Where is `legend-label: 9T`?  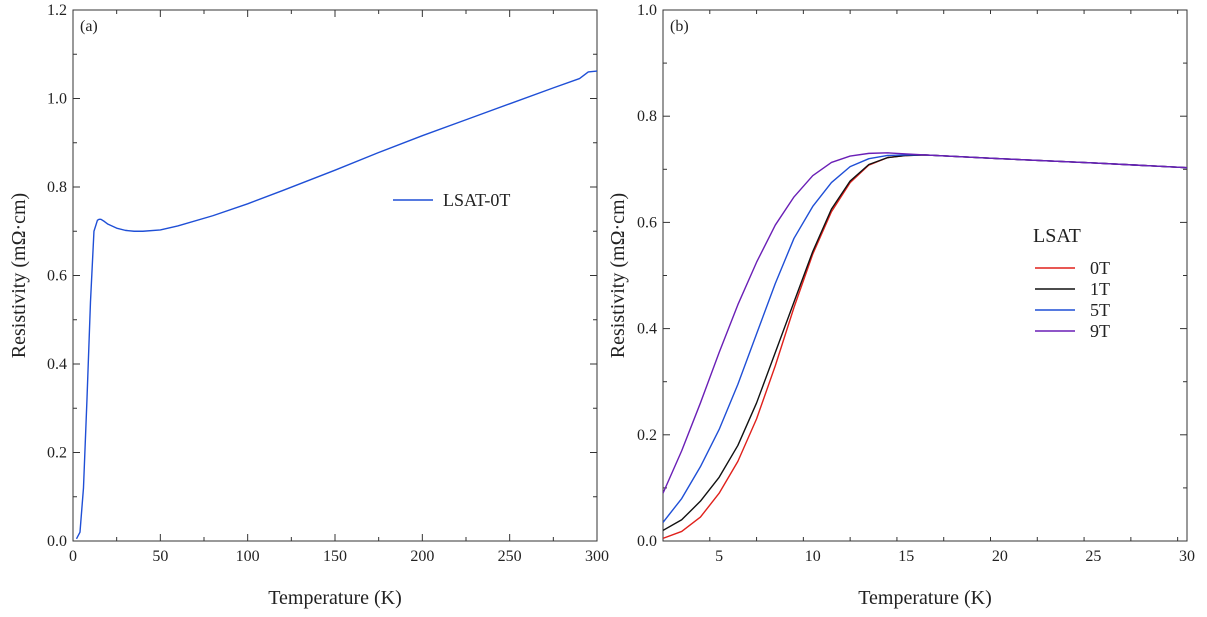 legend-label: 9T is located at coordinates (1100, 331).